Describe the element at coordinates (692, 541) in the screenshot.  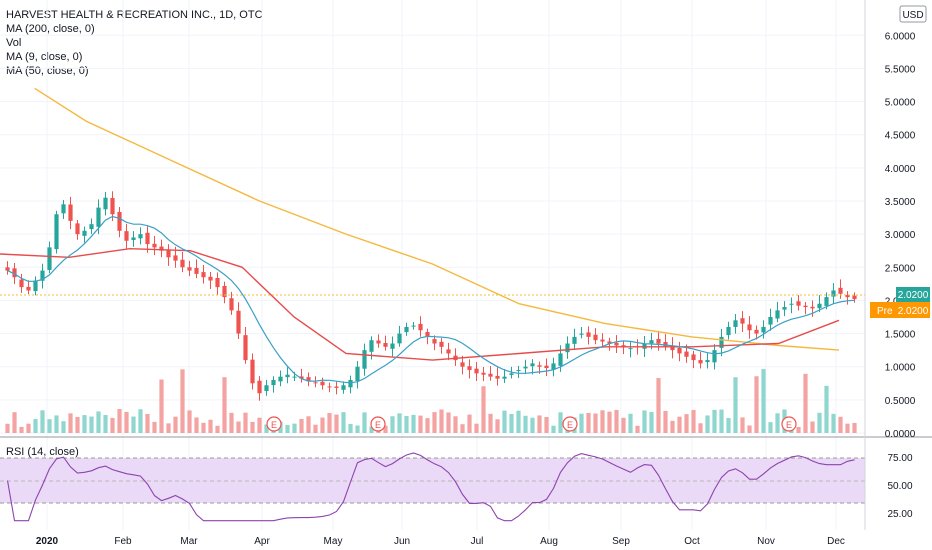
I see `time-tick: Oct` at that location.